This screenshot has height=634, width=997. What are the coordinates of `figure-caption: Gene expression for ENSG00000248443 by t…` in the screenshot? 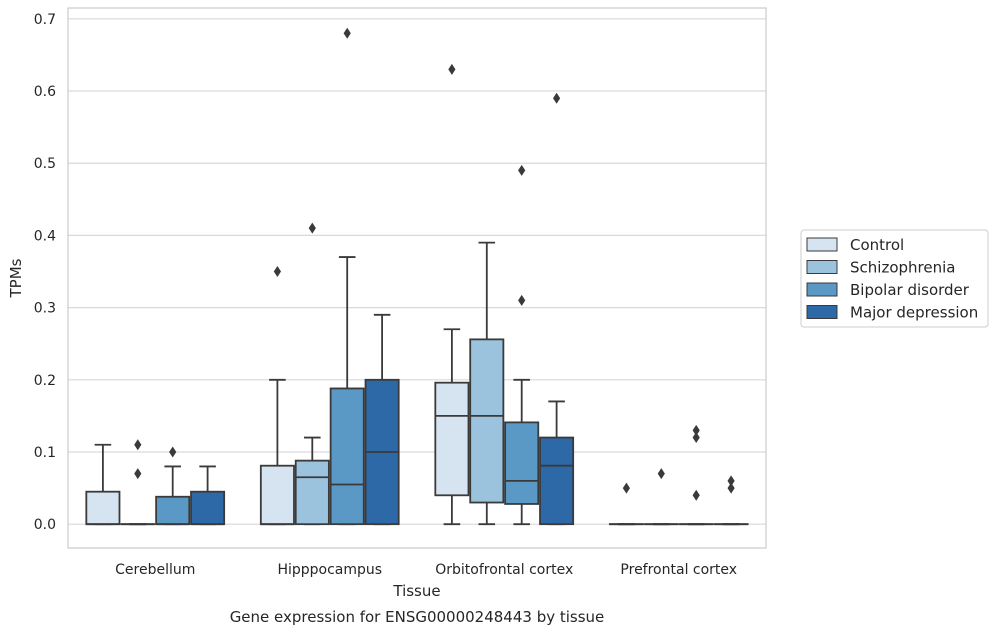 It's located at (417, 617).